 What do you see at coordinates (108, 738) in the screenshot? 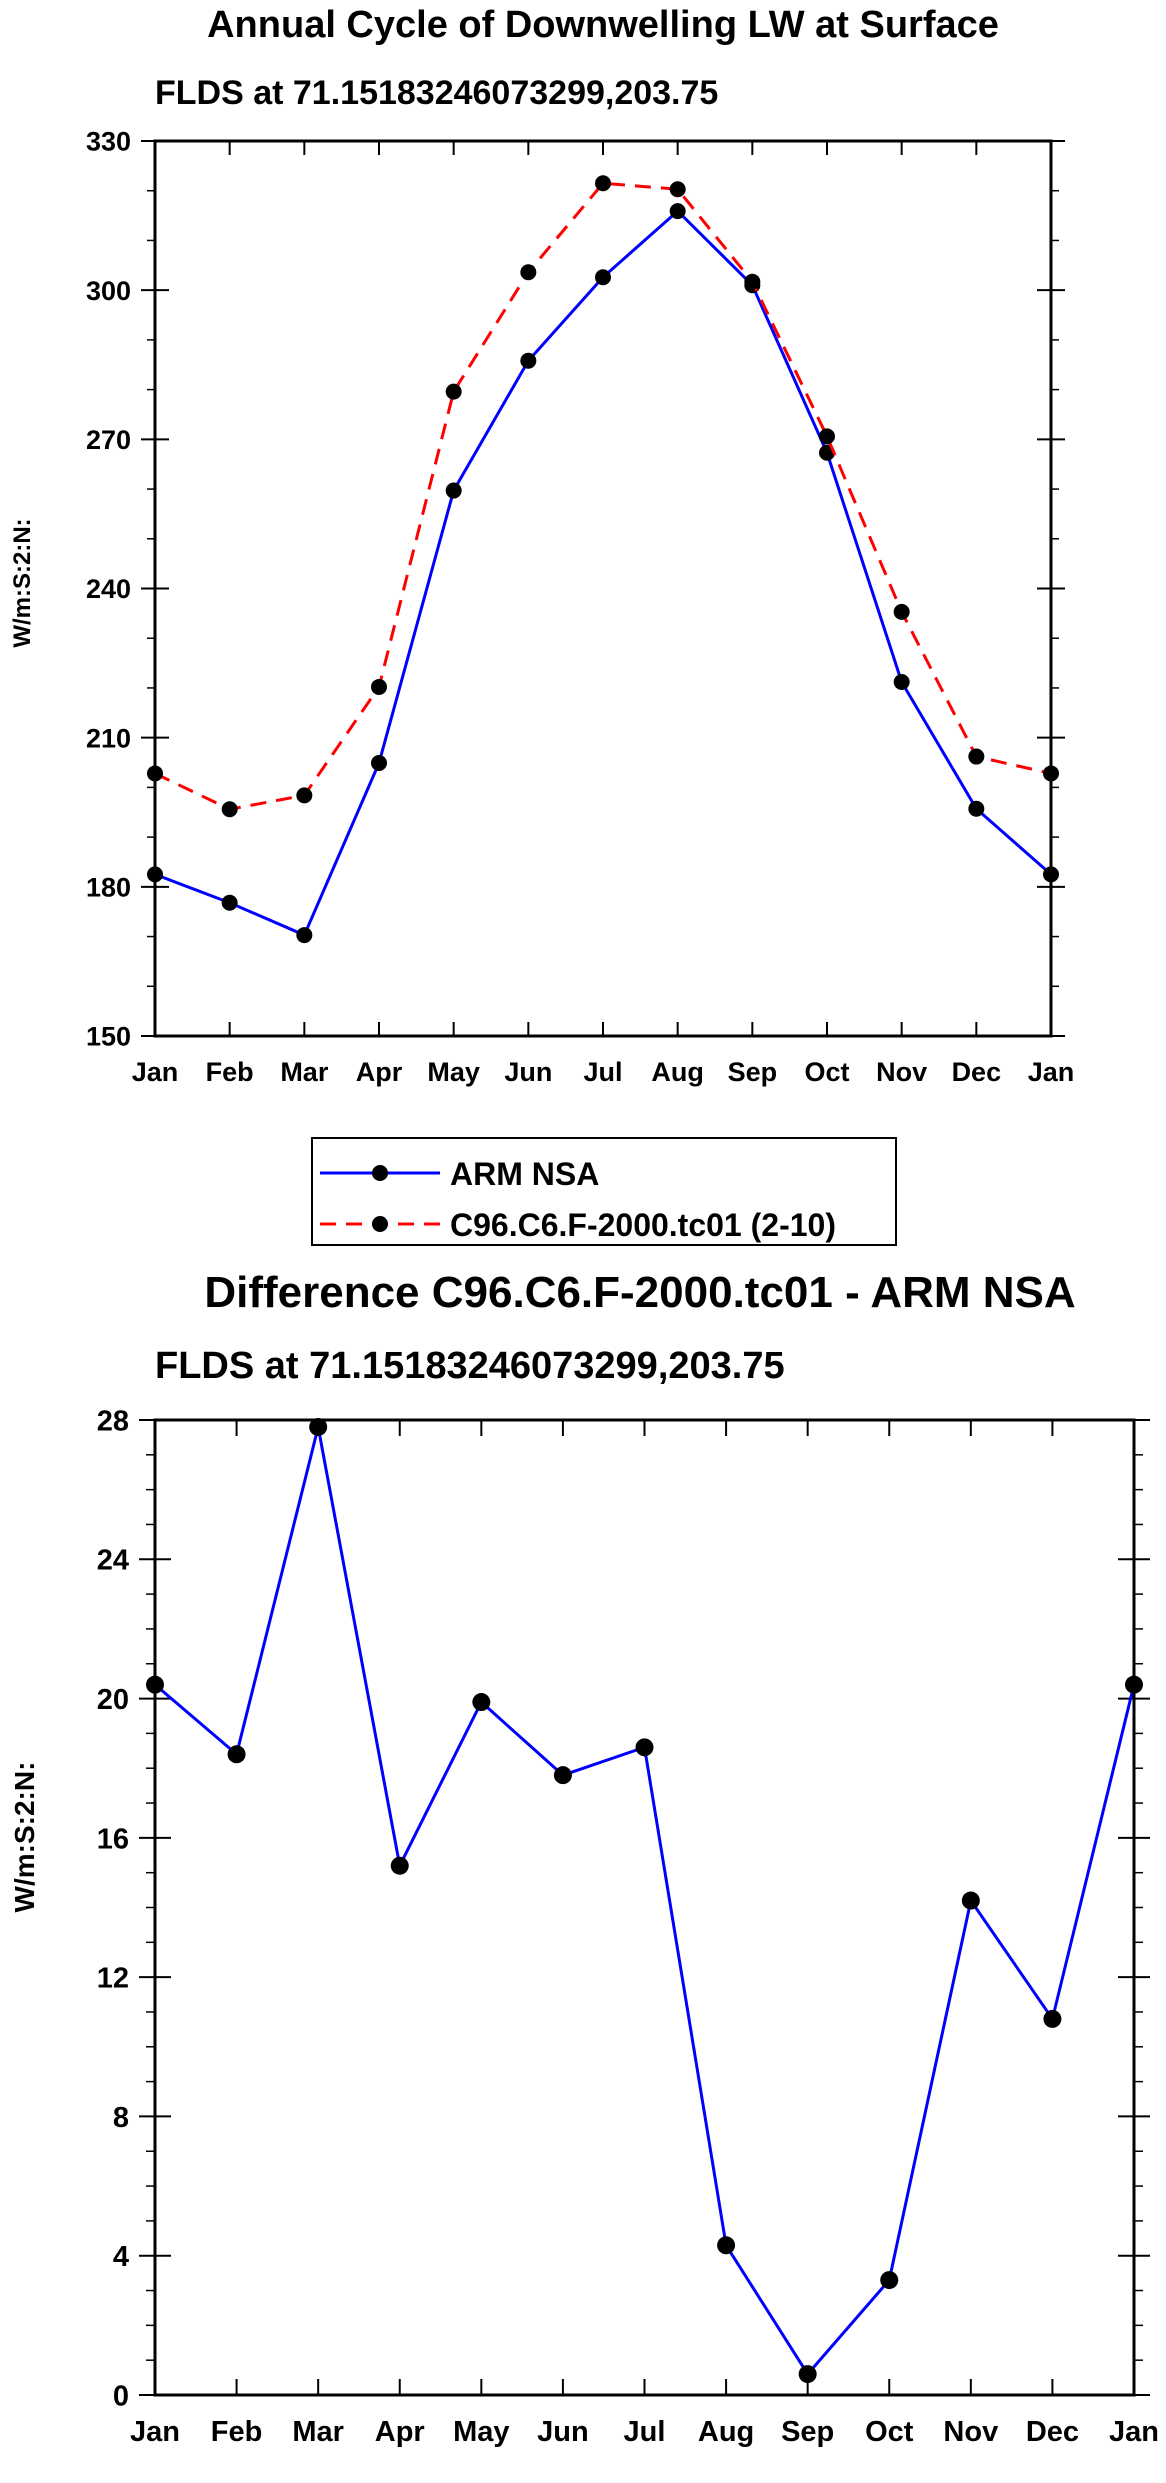
I see `y-tick-label: 210` at bounding box center [108, 738].